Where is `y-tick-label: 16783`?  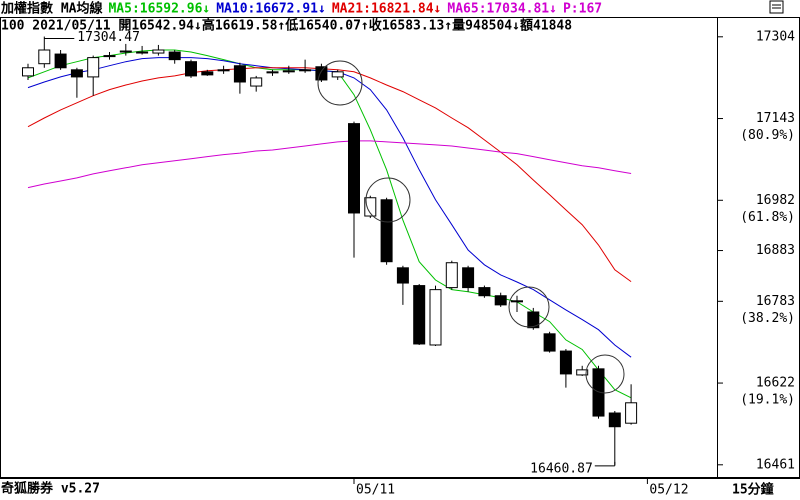
y-tick-label: 16783 is located at coordinates (775, 301).